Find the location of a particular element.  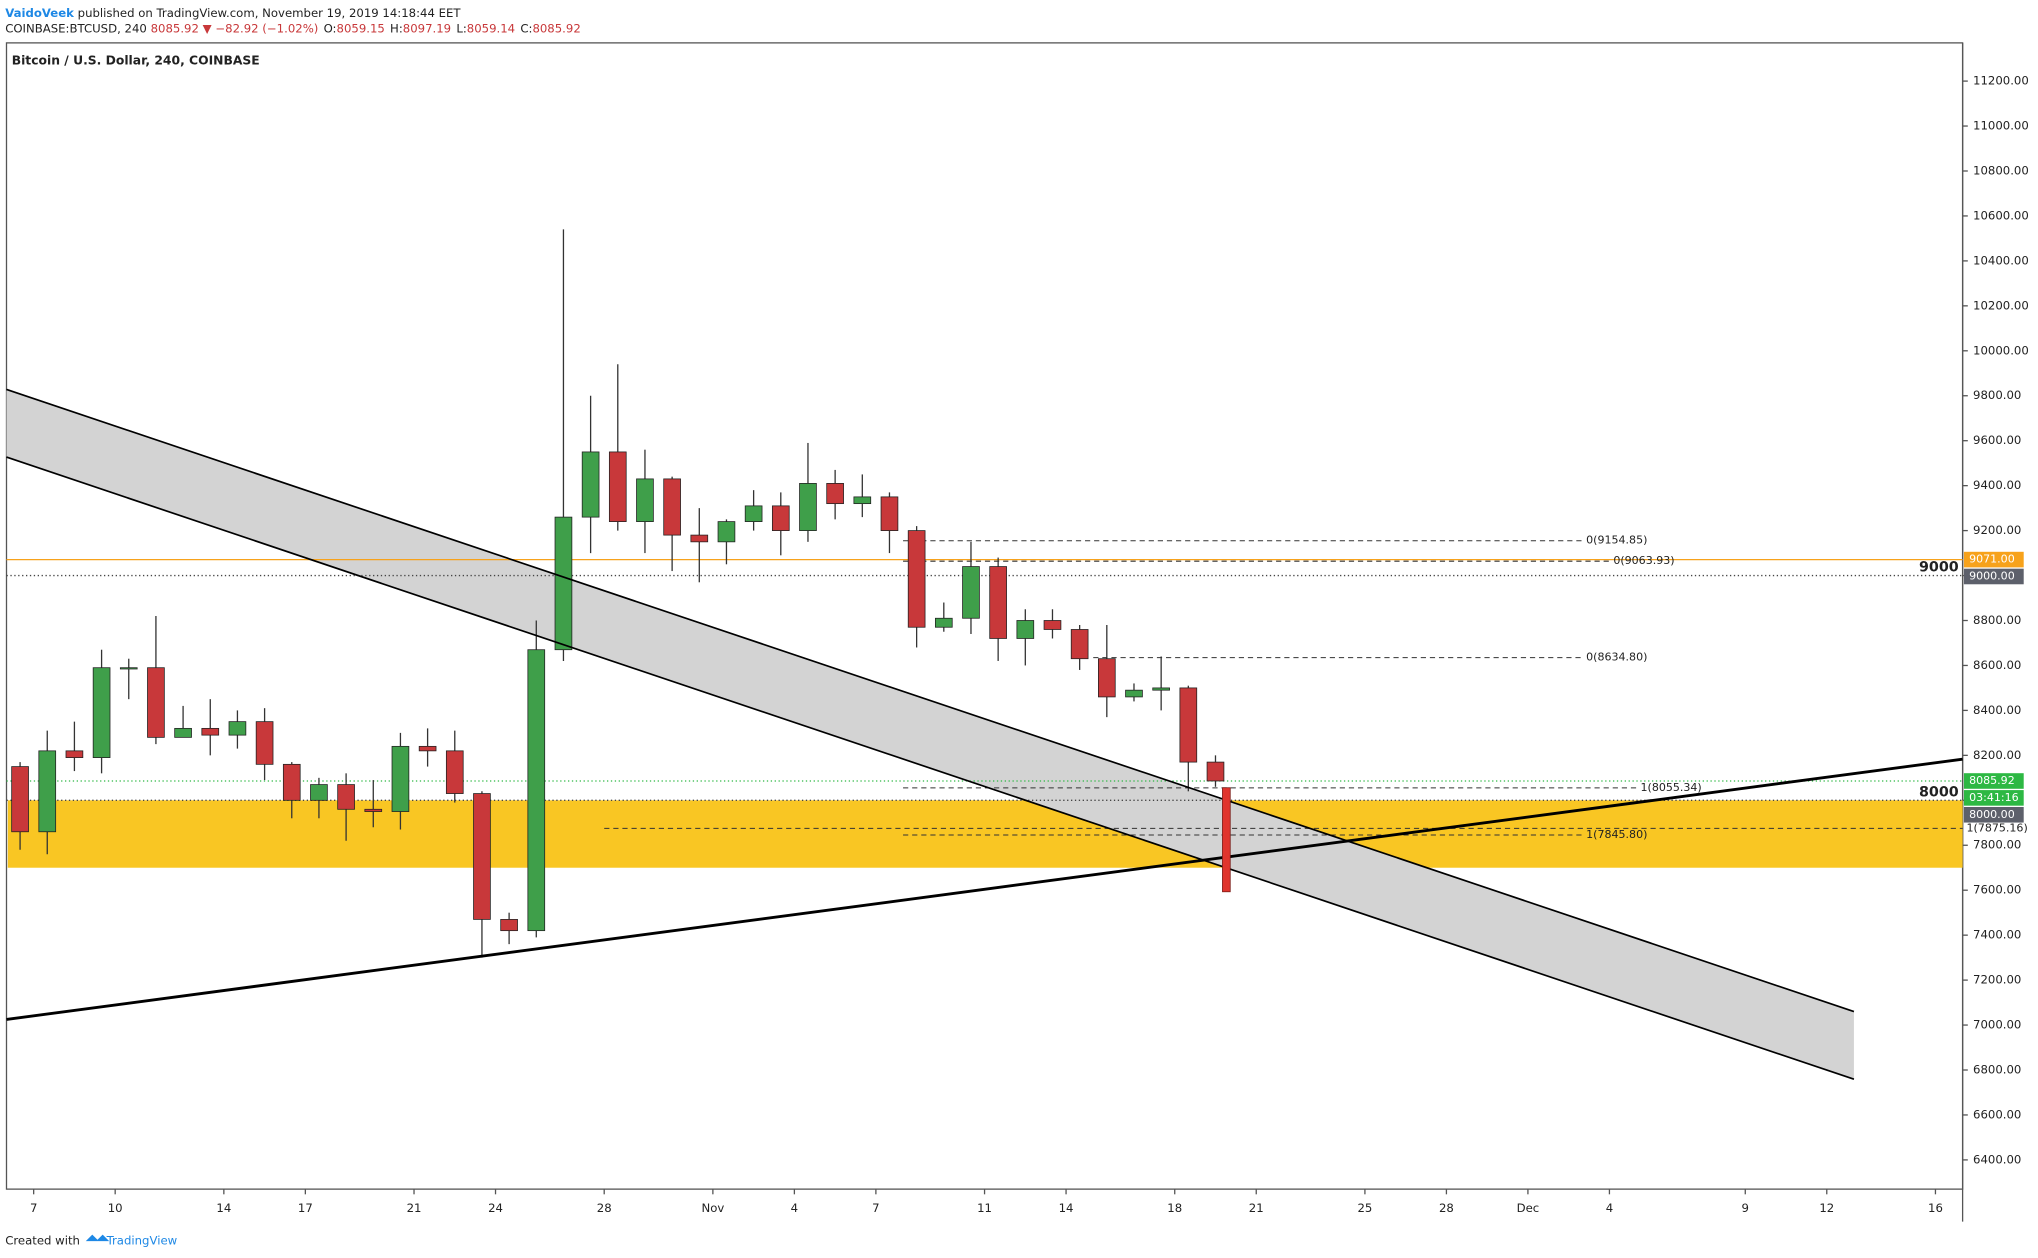

price-badge-label: 8085.92 is located at coordinates (1992, 780).